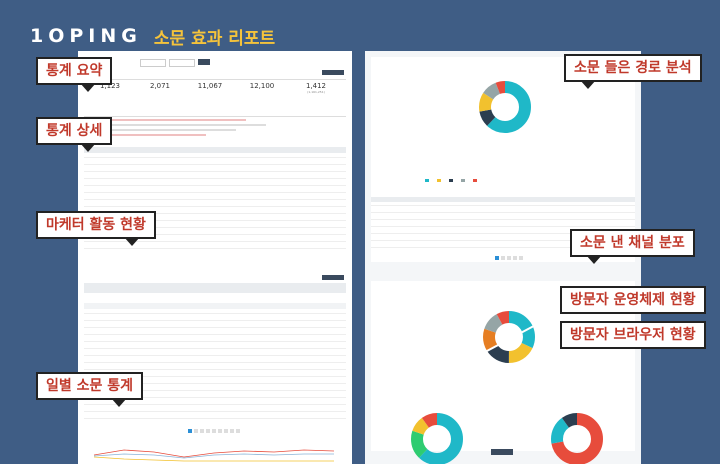  What do you see at coordinates (502, 452) in the screenshot?
I see `confirm-button` at bounding box center [502, 452].